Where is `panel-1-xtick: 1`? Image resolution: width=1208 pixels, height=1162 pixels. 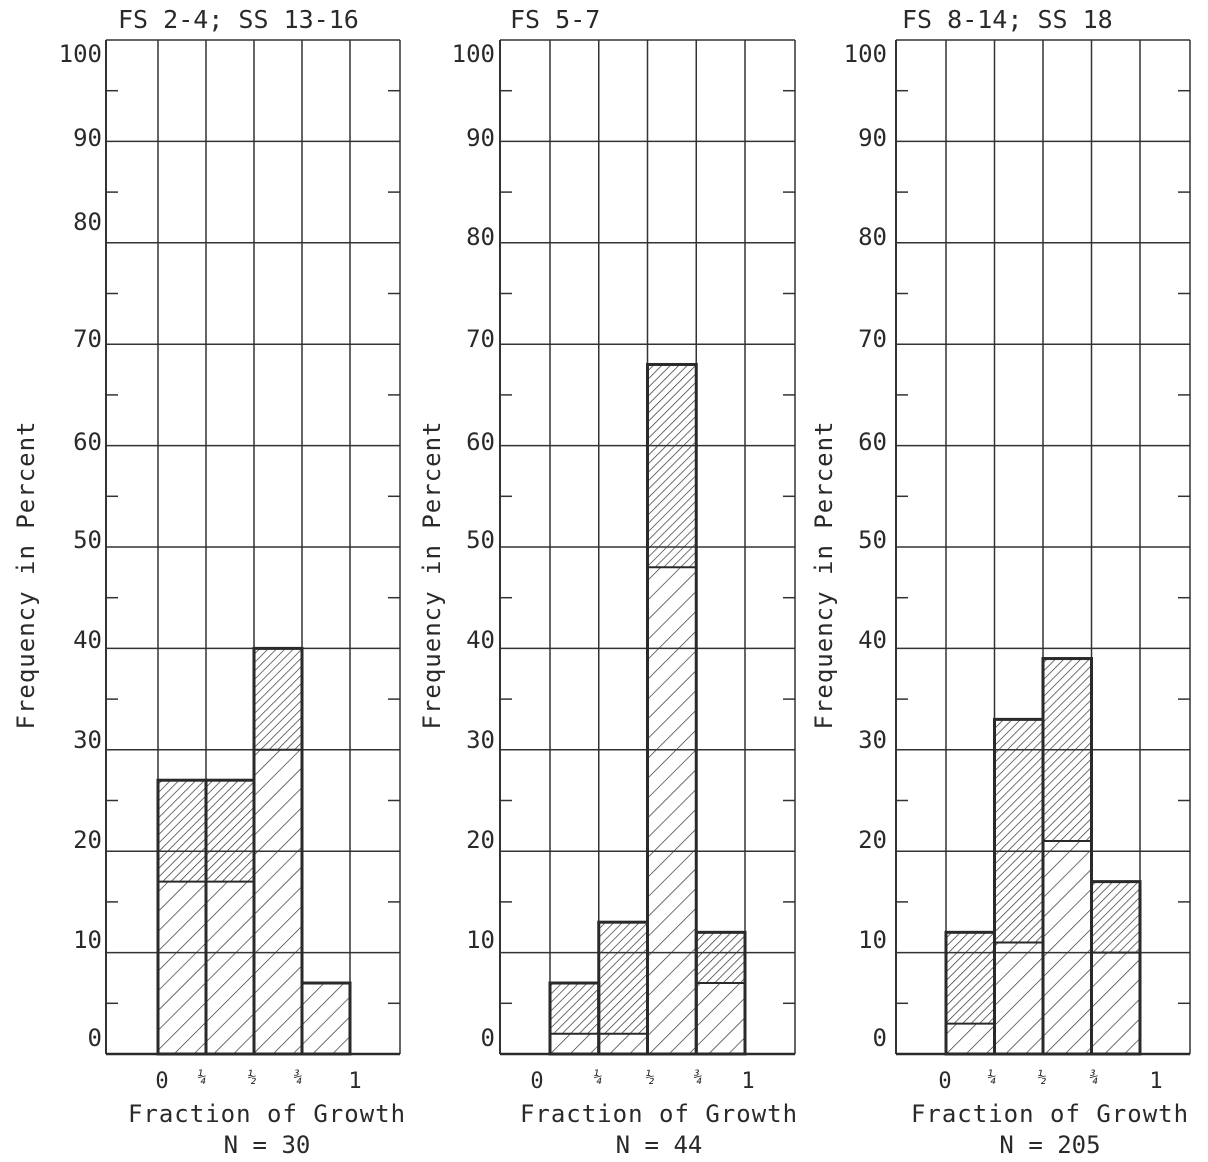 panel-1-xtick: 1 is located at coordinates (354, 1081).